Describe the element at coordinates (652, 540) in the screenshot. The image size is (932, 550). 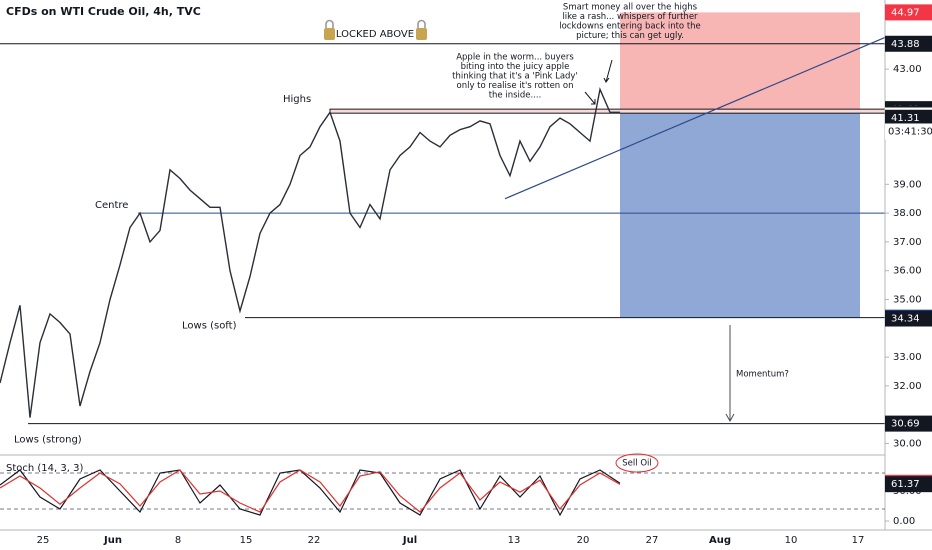
I see `x-tick-label: 27` at that location.